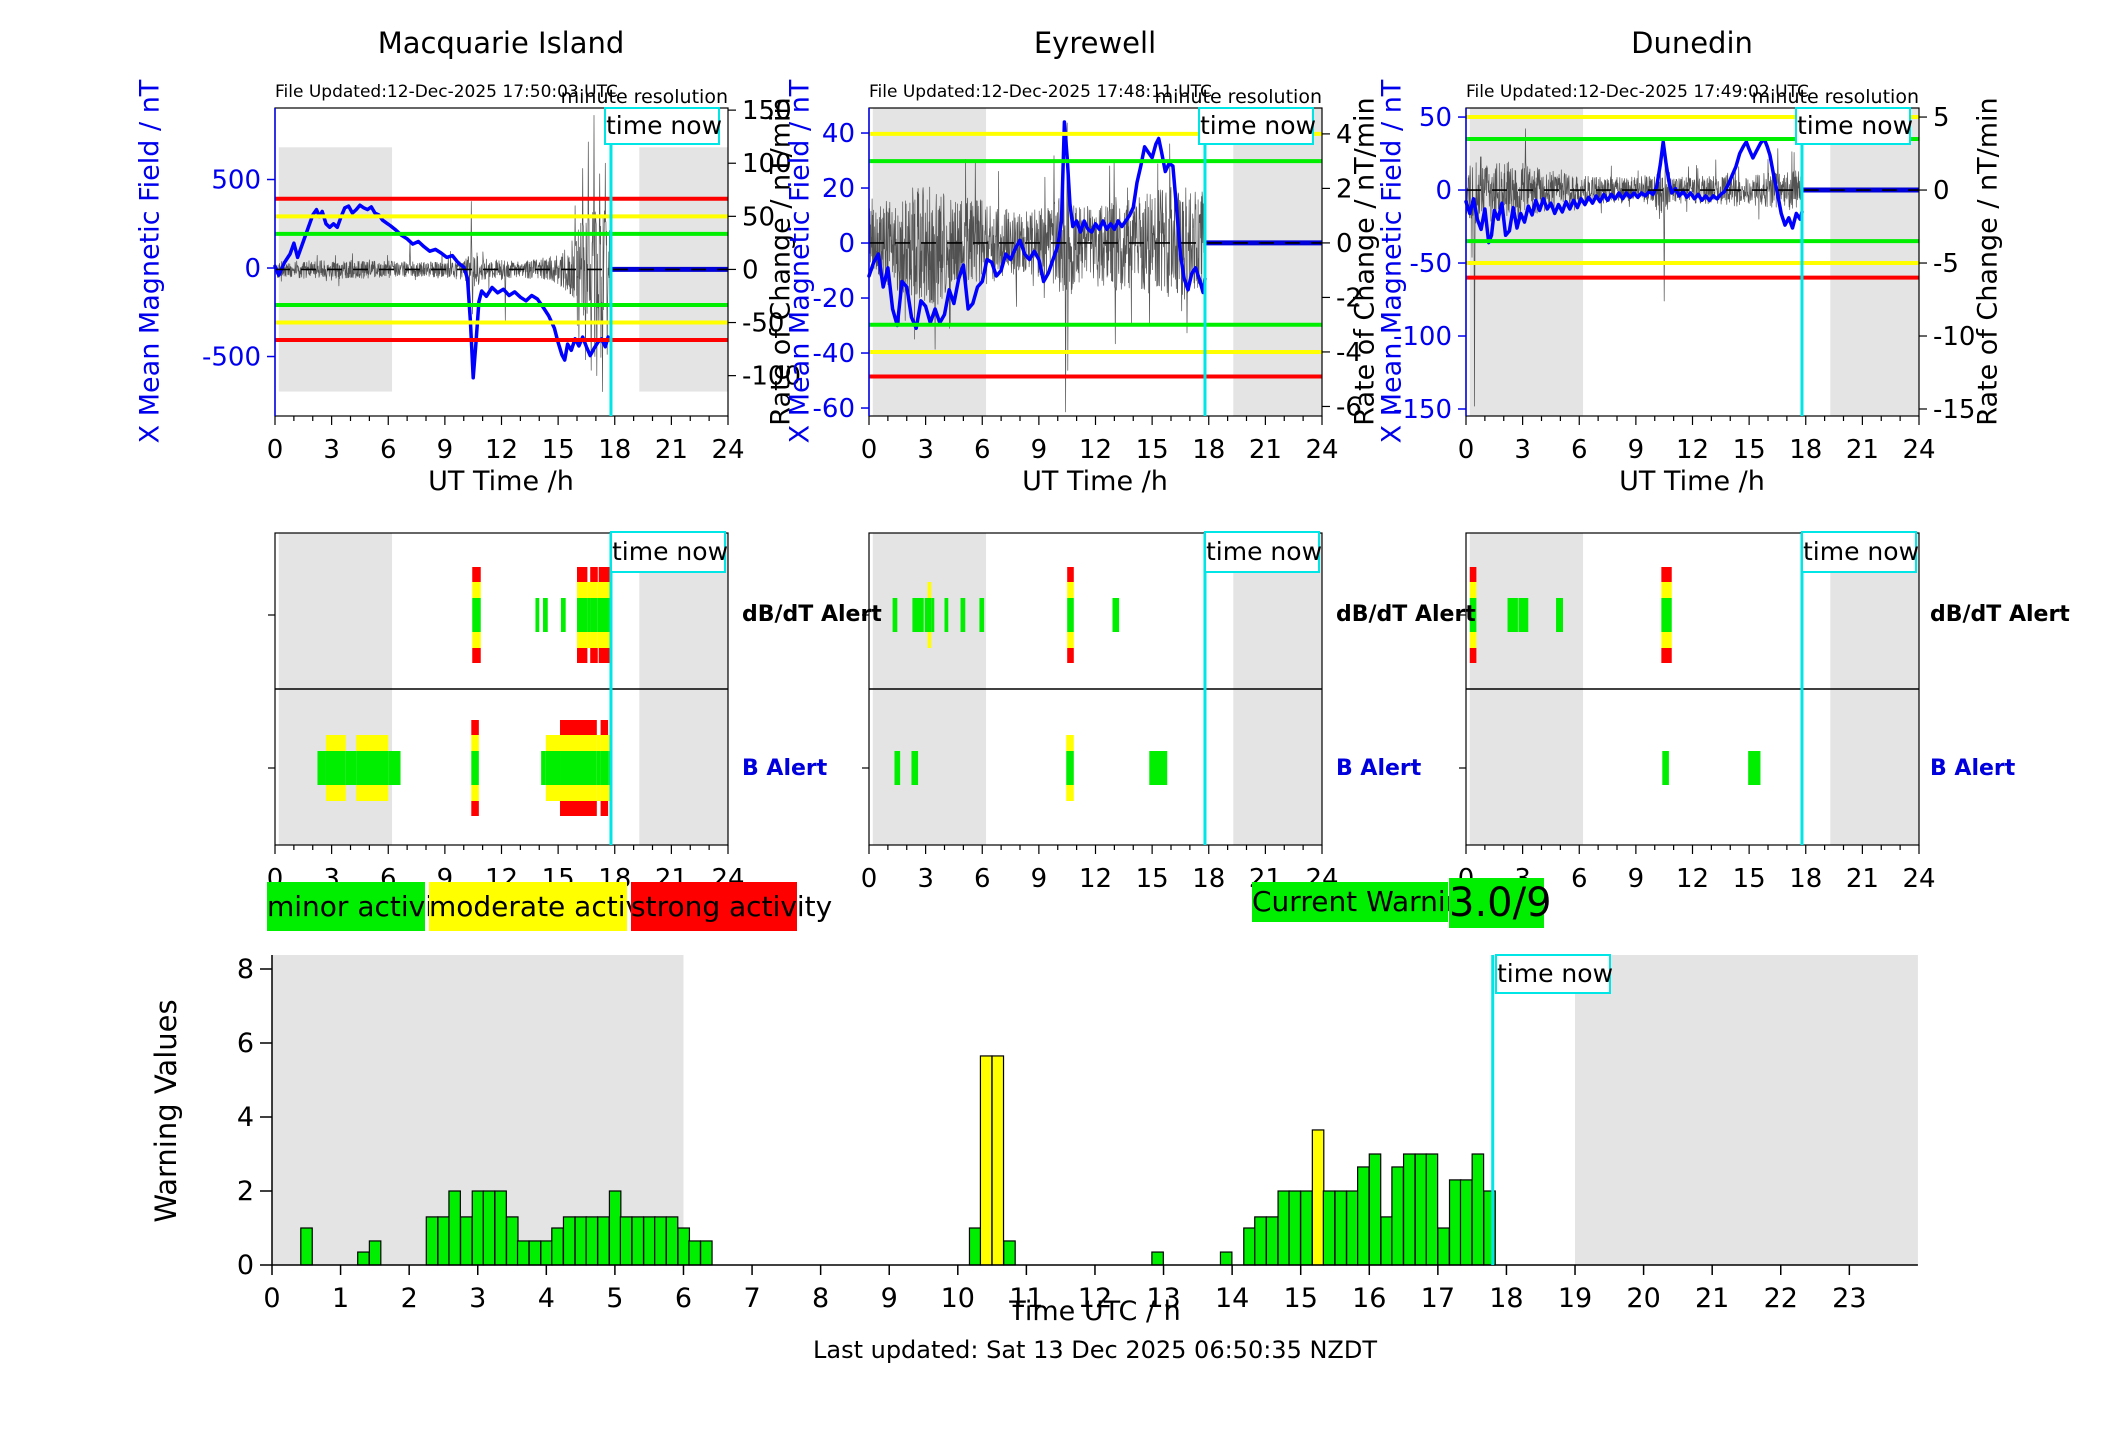 The height and width of the screenshot is (1437, 2117). Describe the element at coordinates (1849, 1298) in the screenshot. I see `x-tick-label: 23` at that location.